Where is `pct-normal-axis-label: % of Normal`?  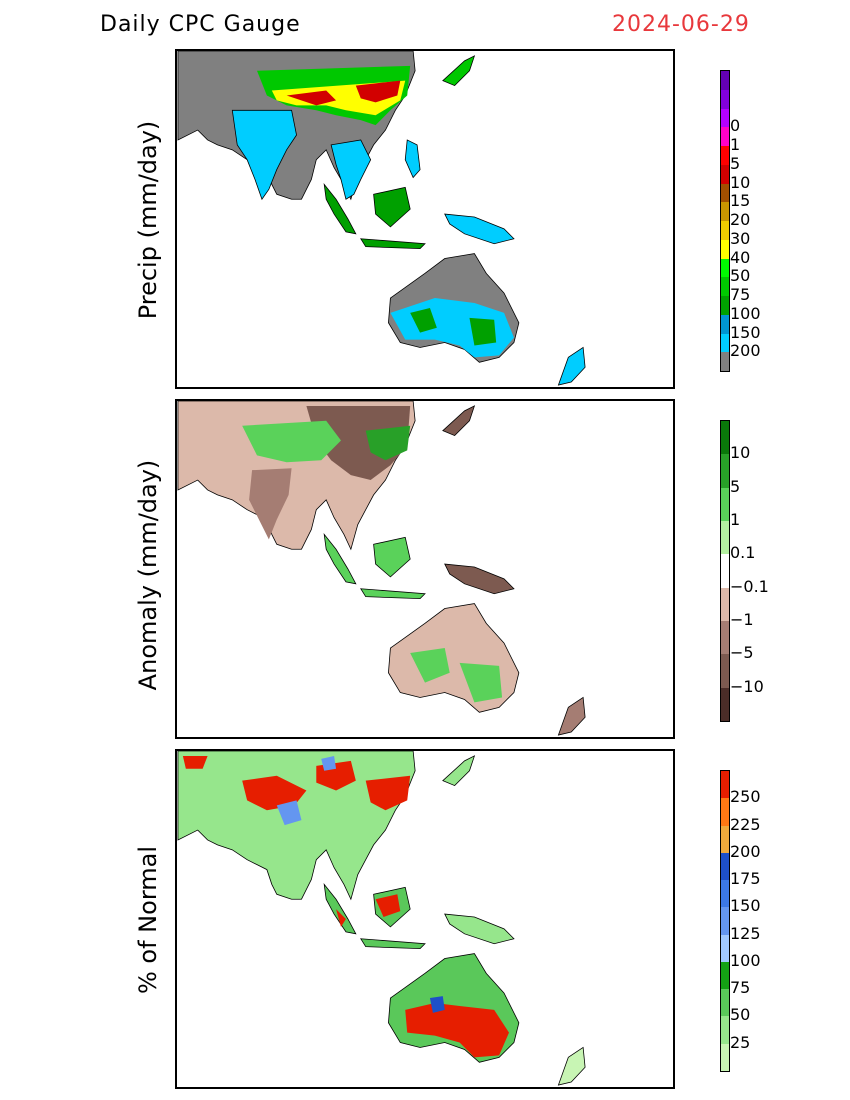 pct-normal-axis-label: % of Normal is located at coordinates (148, 920).